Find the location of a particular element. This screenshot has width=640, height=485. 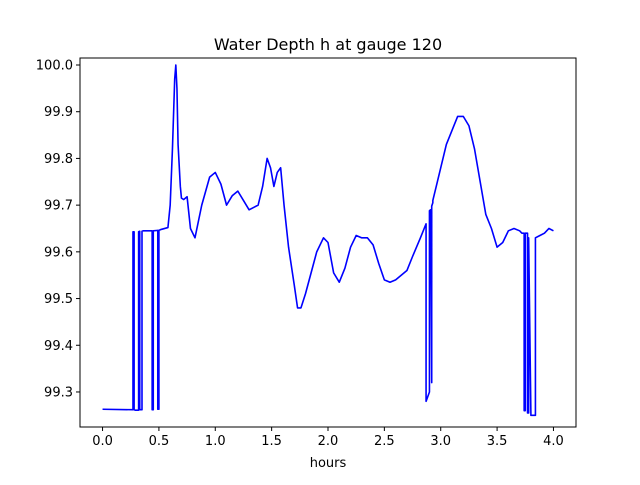

y-tick-label: 100.0 is located at coordinates (54, 66).